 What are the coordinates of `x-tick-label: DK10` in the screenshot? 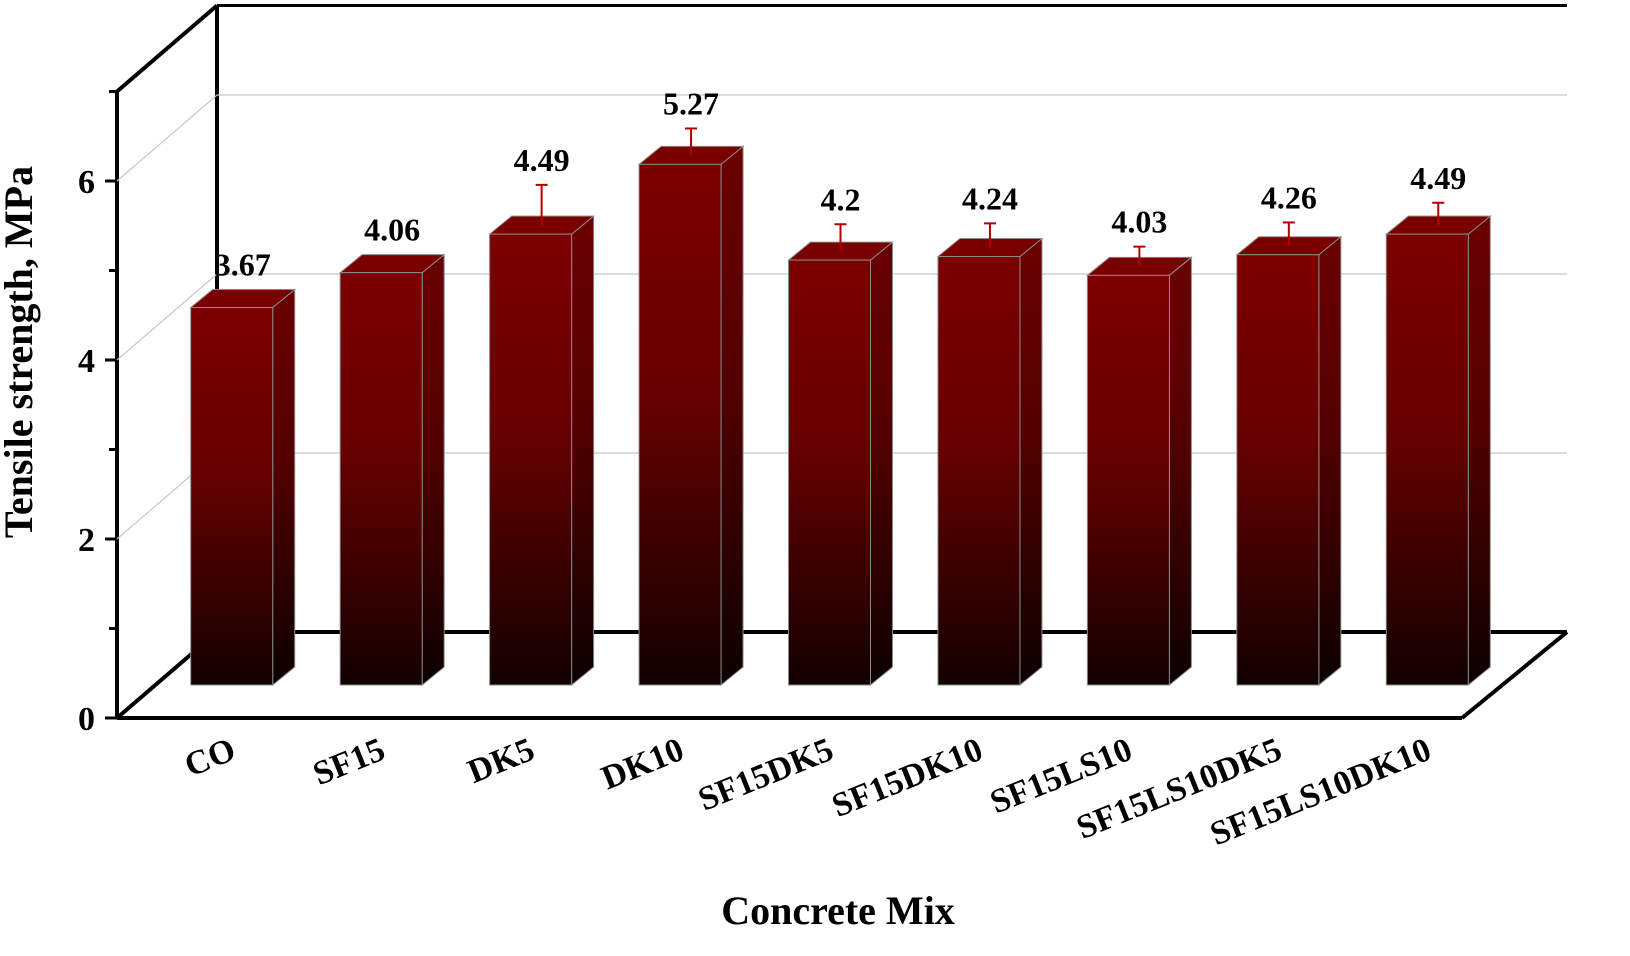 It's located at (642, 764).